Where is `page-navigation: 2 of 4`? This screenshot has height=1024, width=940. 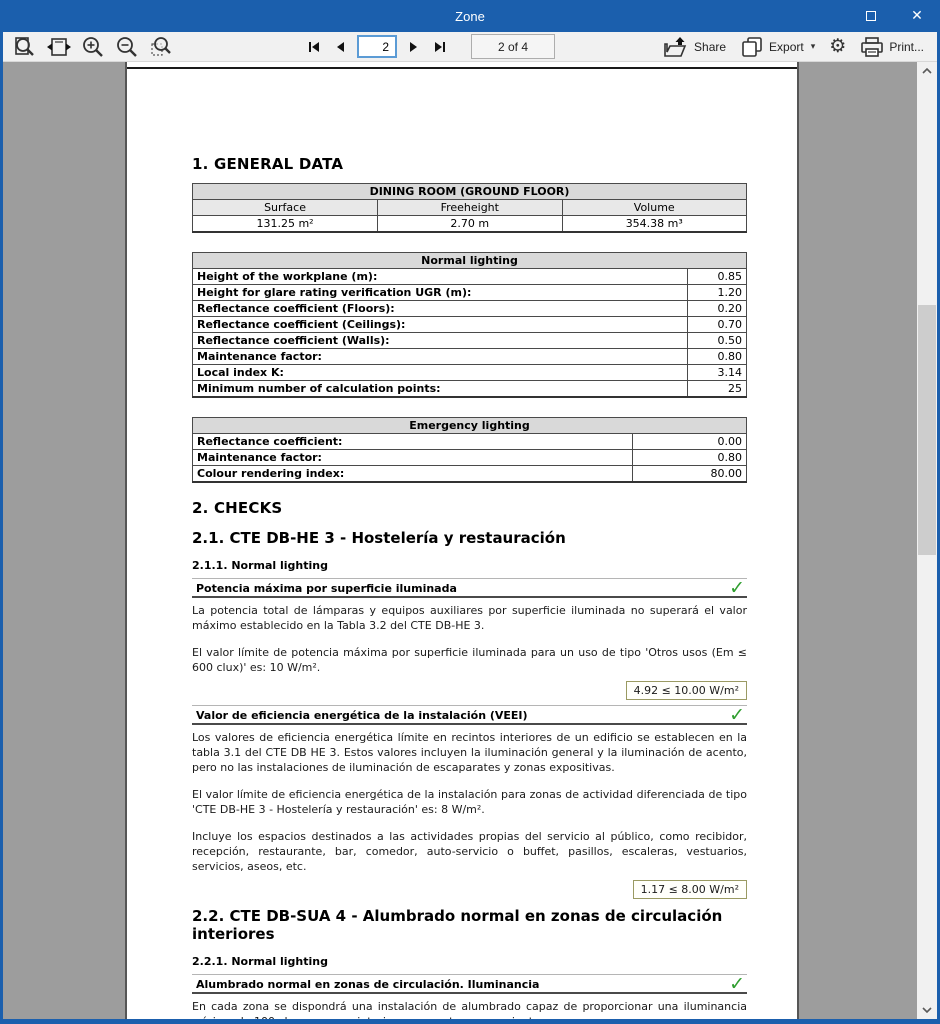 page-navigation: 2 of 4 is located at coordinates (430, 46).